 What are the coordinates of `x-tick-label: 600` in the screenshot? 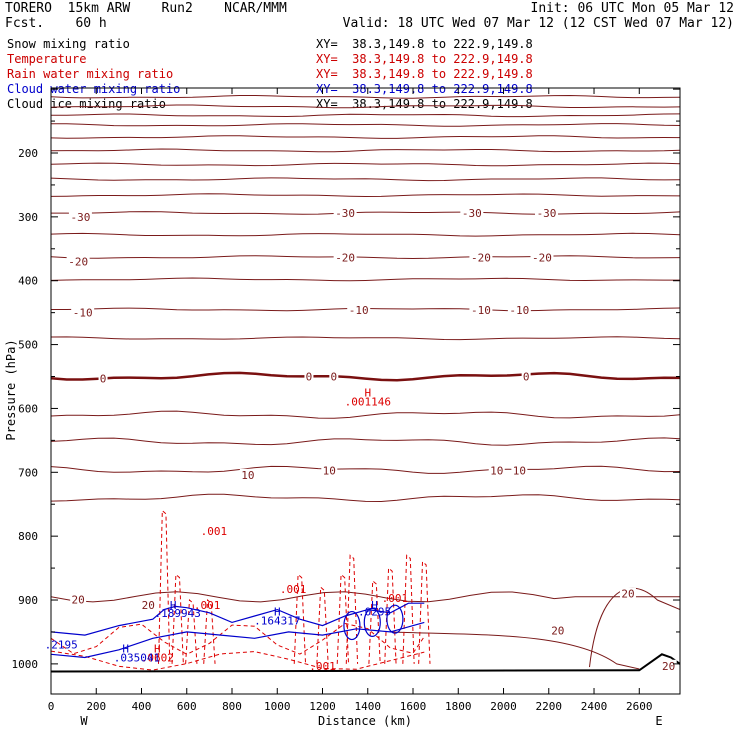 It's located at (187, 706).